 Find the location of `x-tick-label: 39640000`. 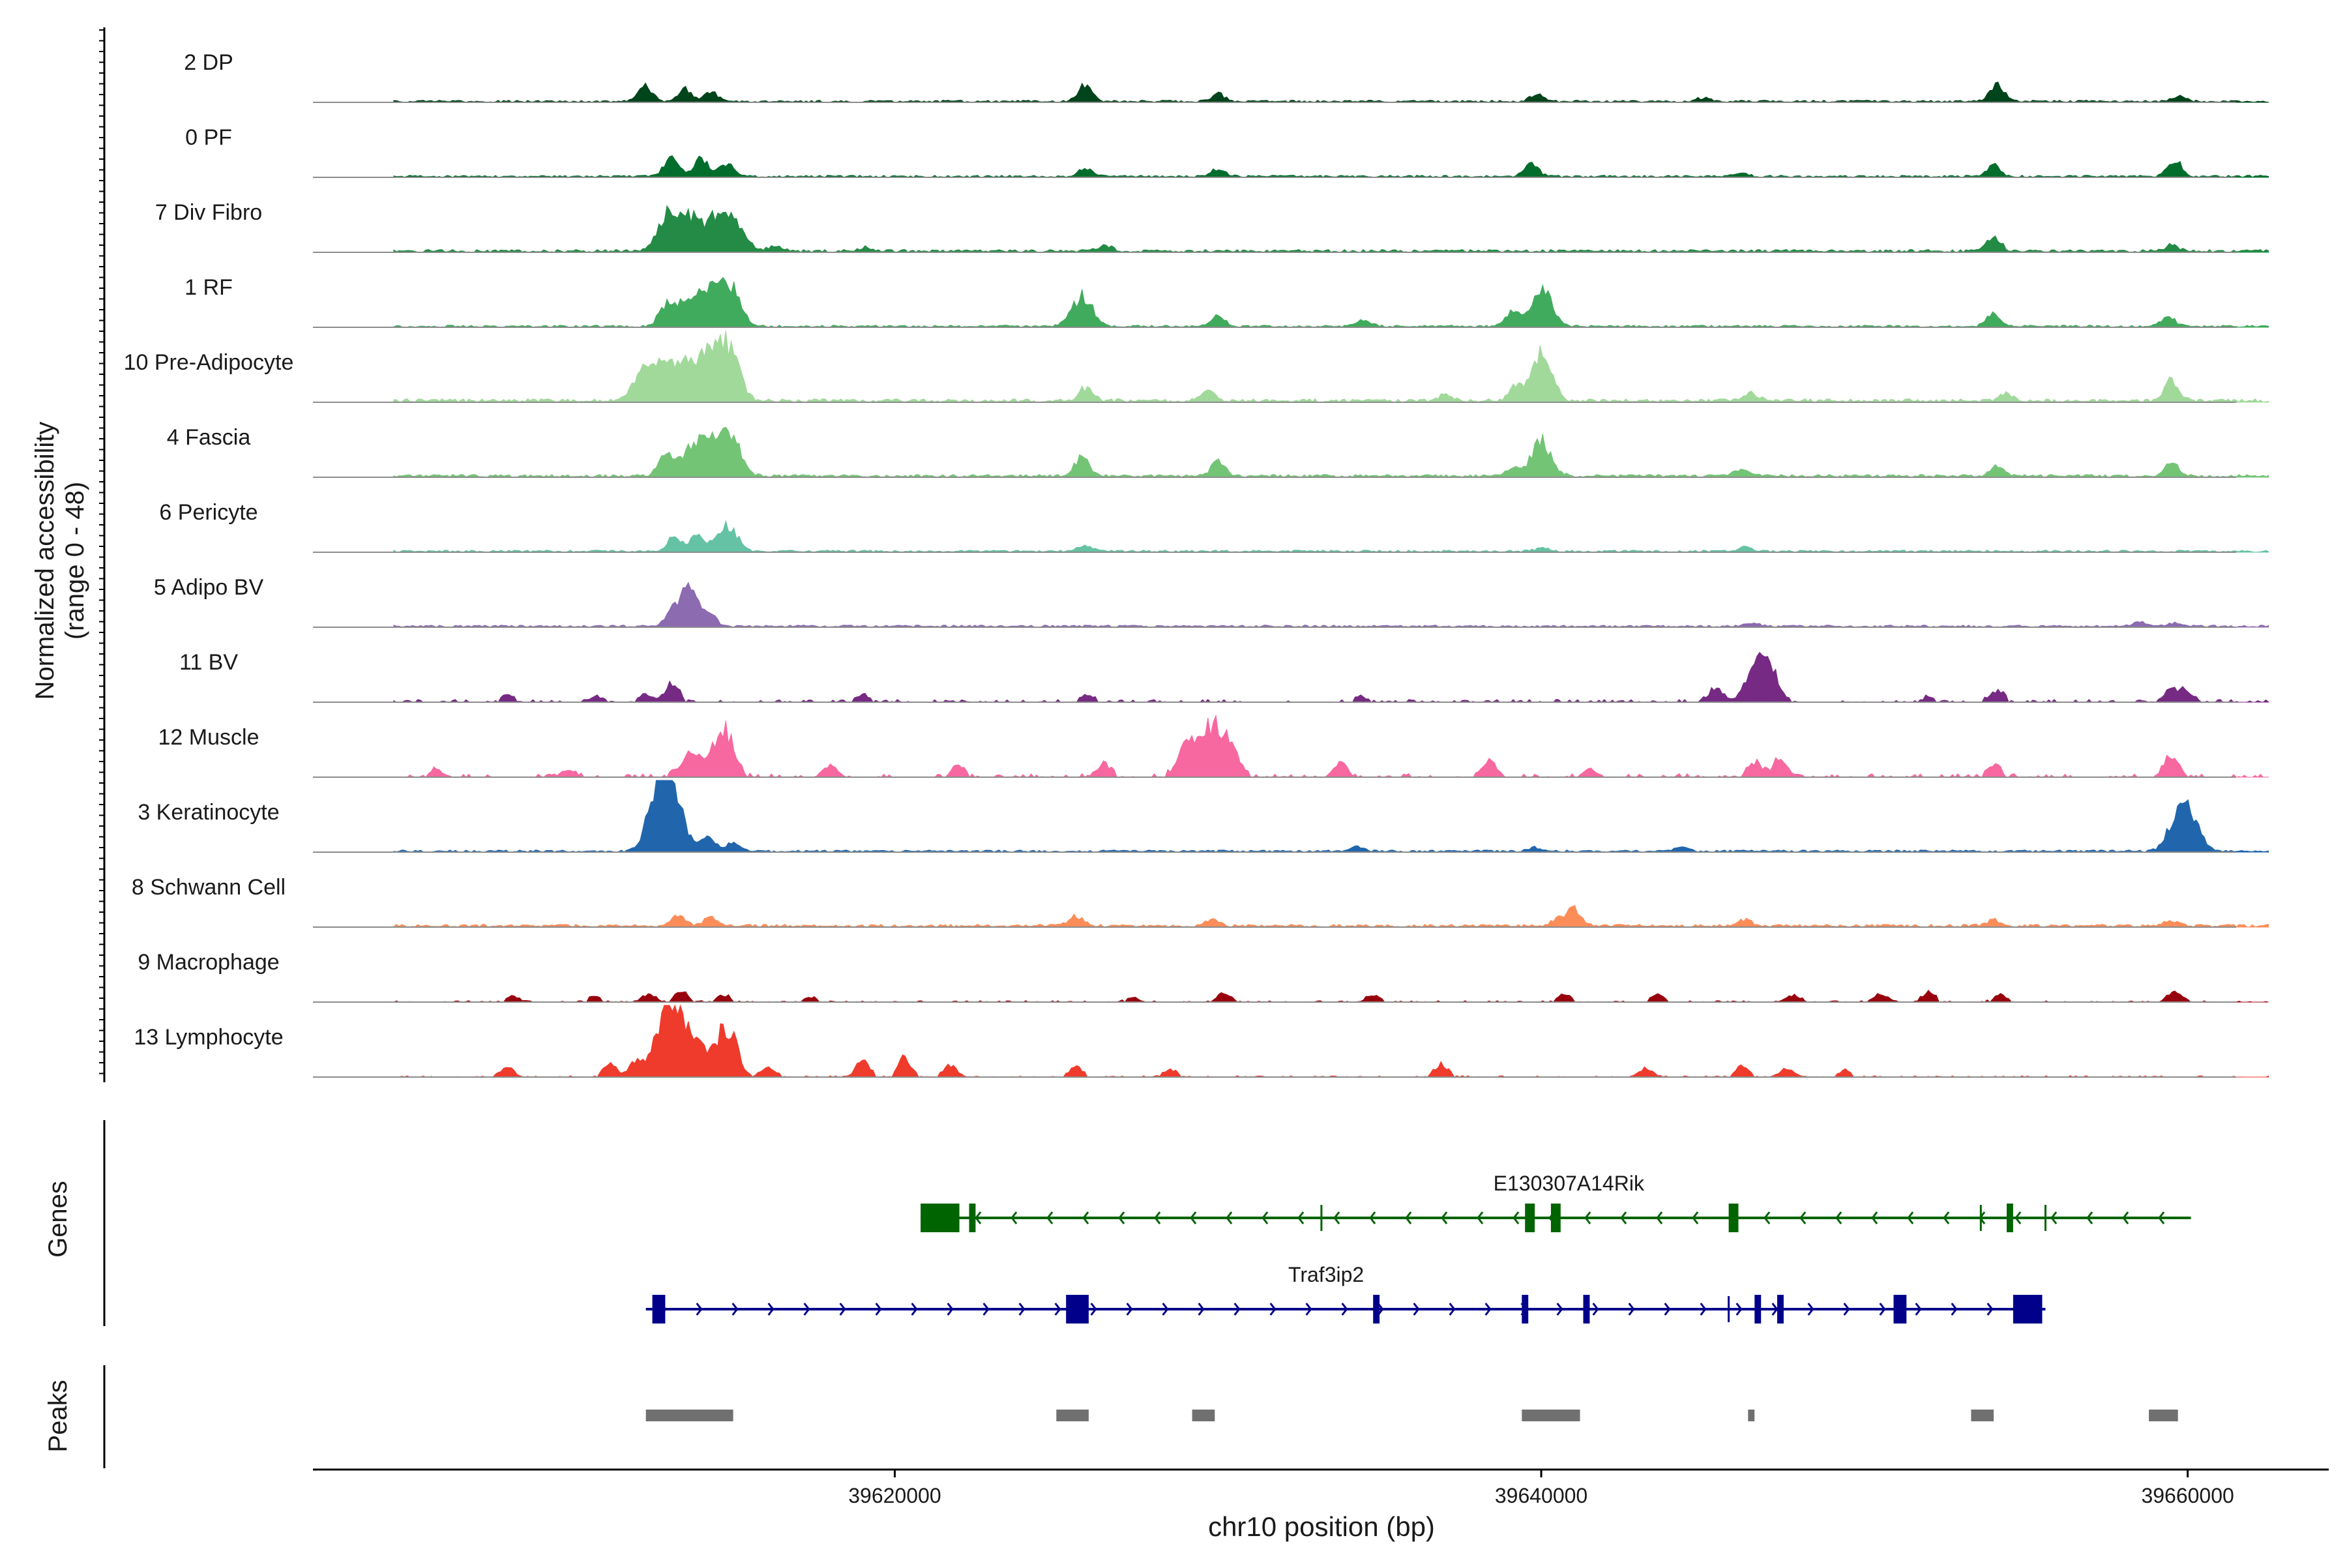

x-tick-label: 39640000 is located at coordinates (1541, 1495).